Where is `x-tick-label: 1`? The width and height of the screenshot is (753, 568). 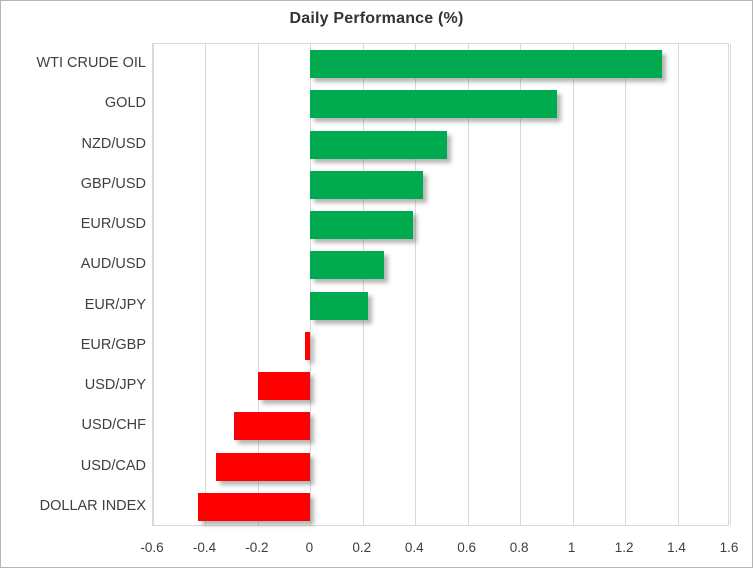 x-tick-label: 1 is located at coordinates (571, 547).